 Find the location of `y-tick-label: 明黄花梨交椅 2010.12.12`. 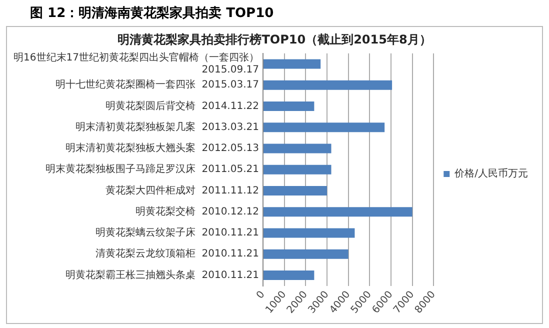

y-tick-label: 明黄花梨交椅 2010.12.12 is located at coordinates (197, 211).